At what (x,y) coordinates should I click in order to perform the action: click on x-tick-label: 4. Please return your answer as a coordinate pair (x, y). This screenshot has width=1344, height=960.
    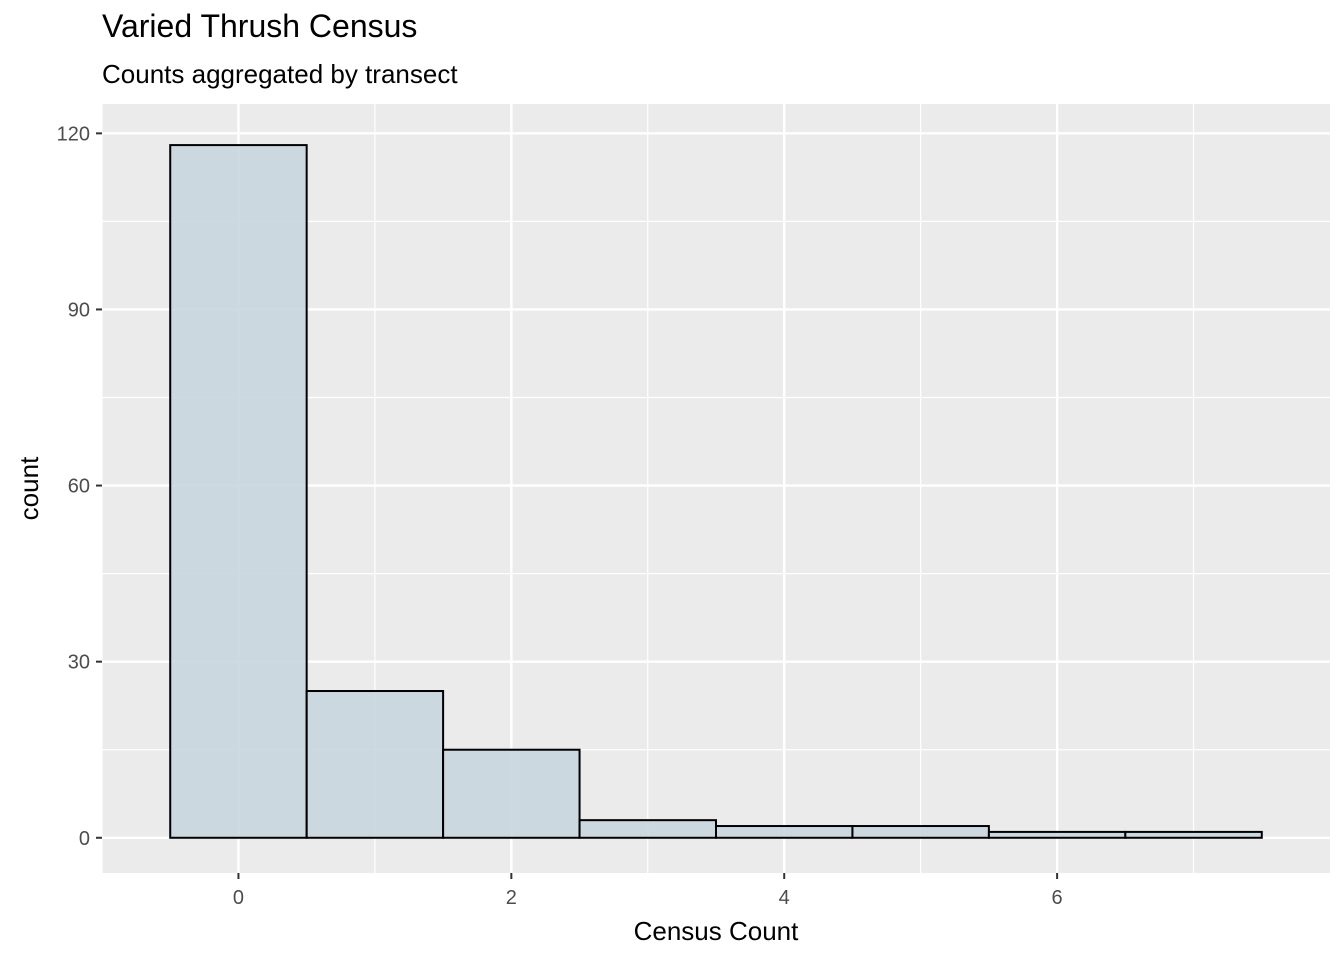
    Looking at the image, I should click on (784, 898).